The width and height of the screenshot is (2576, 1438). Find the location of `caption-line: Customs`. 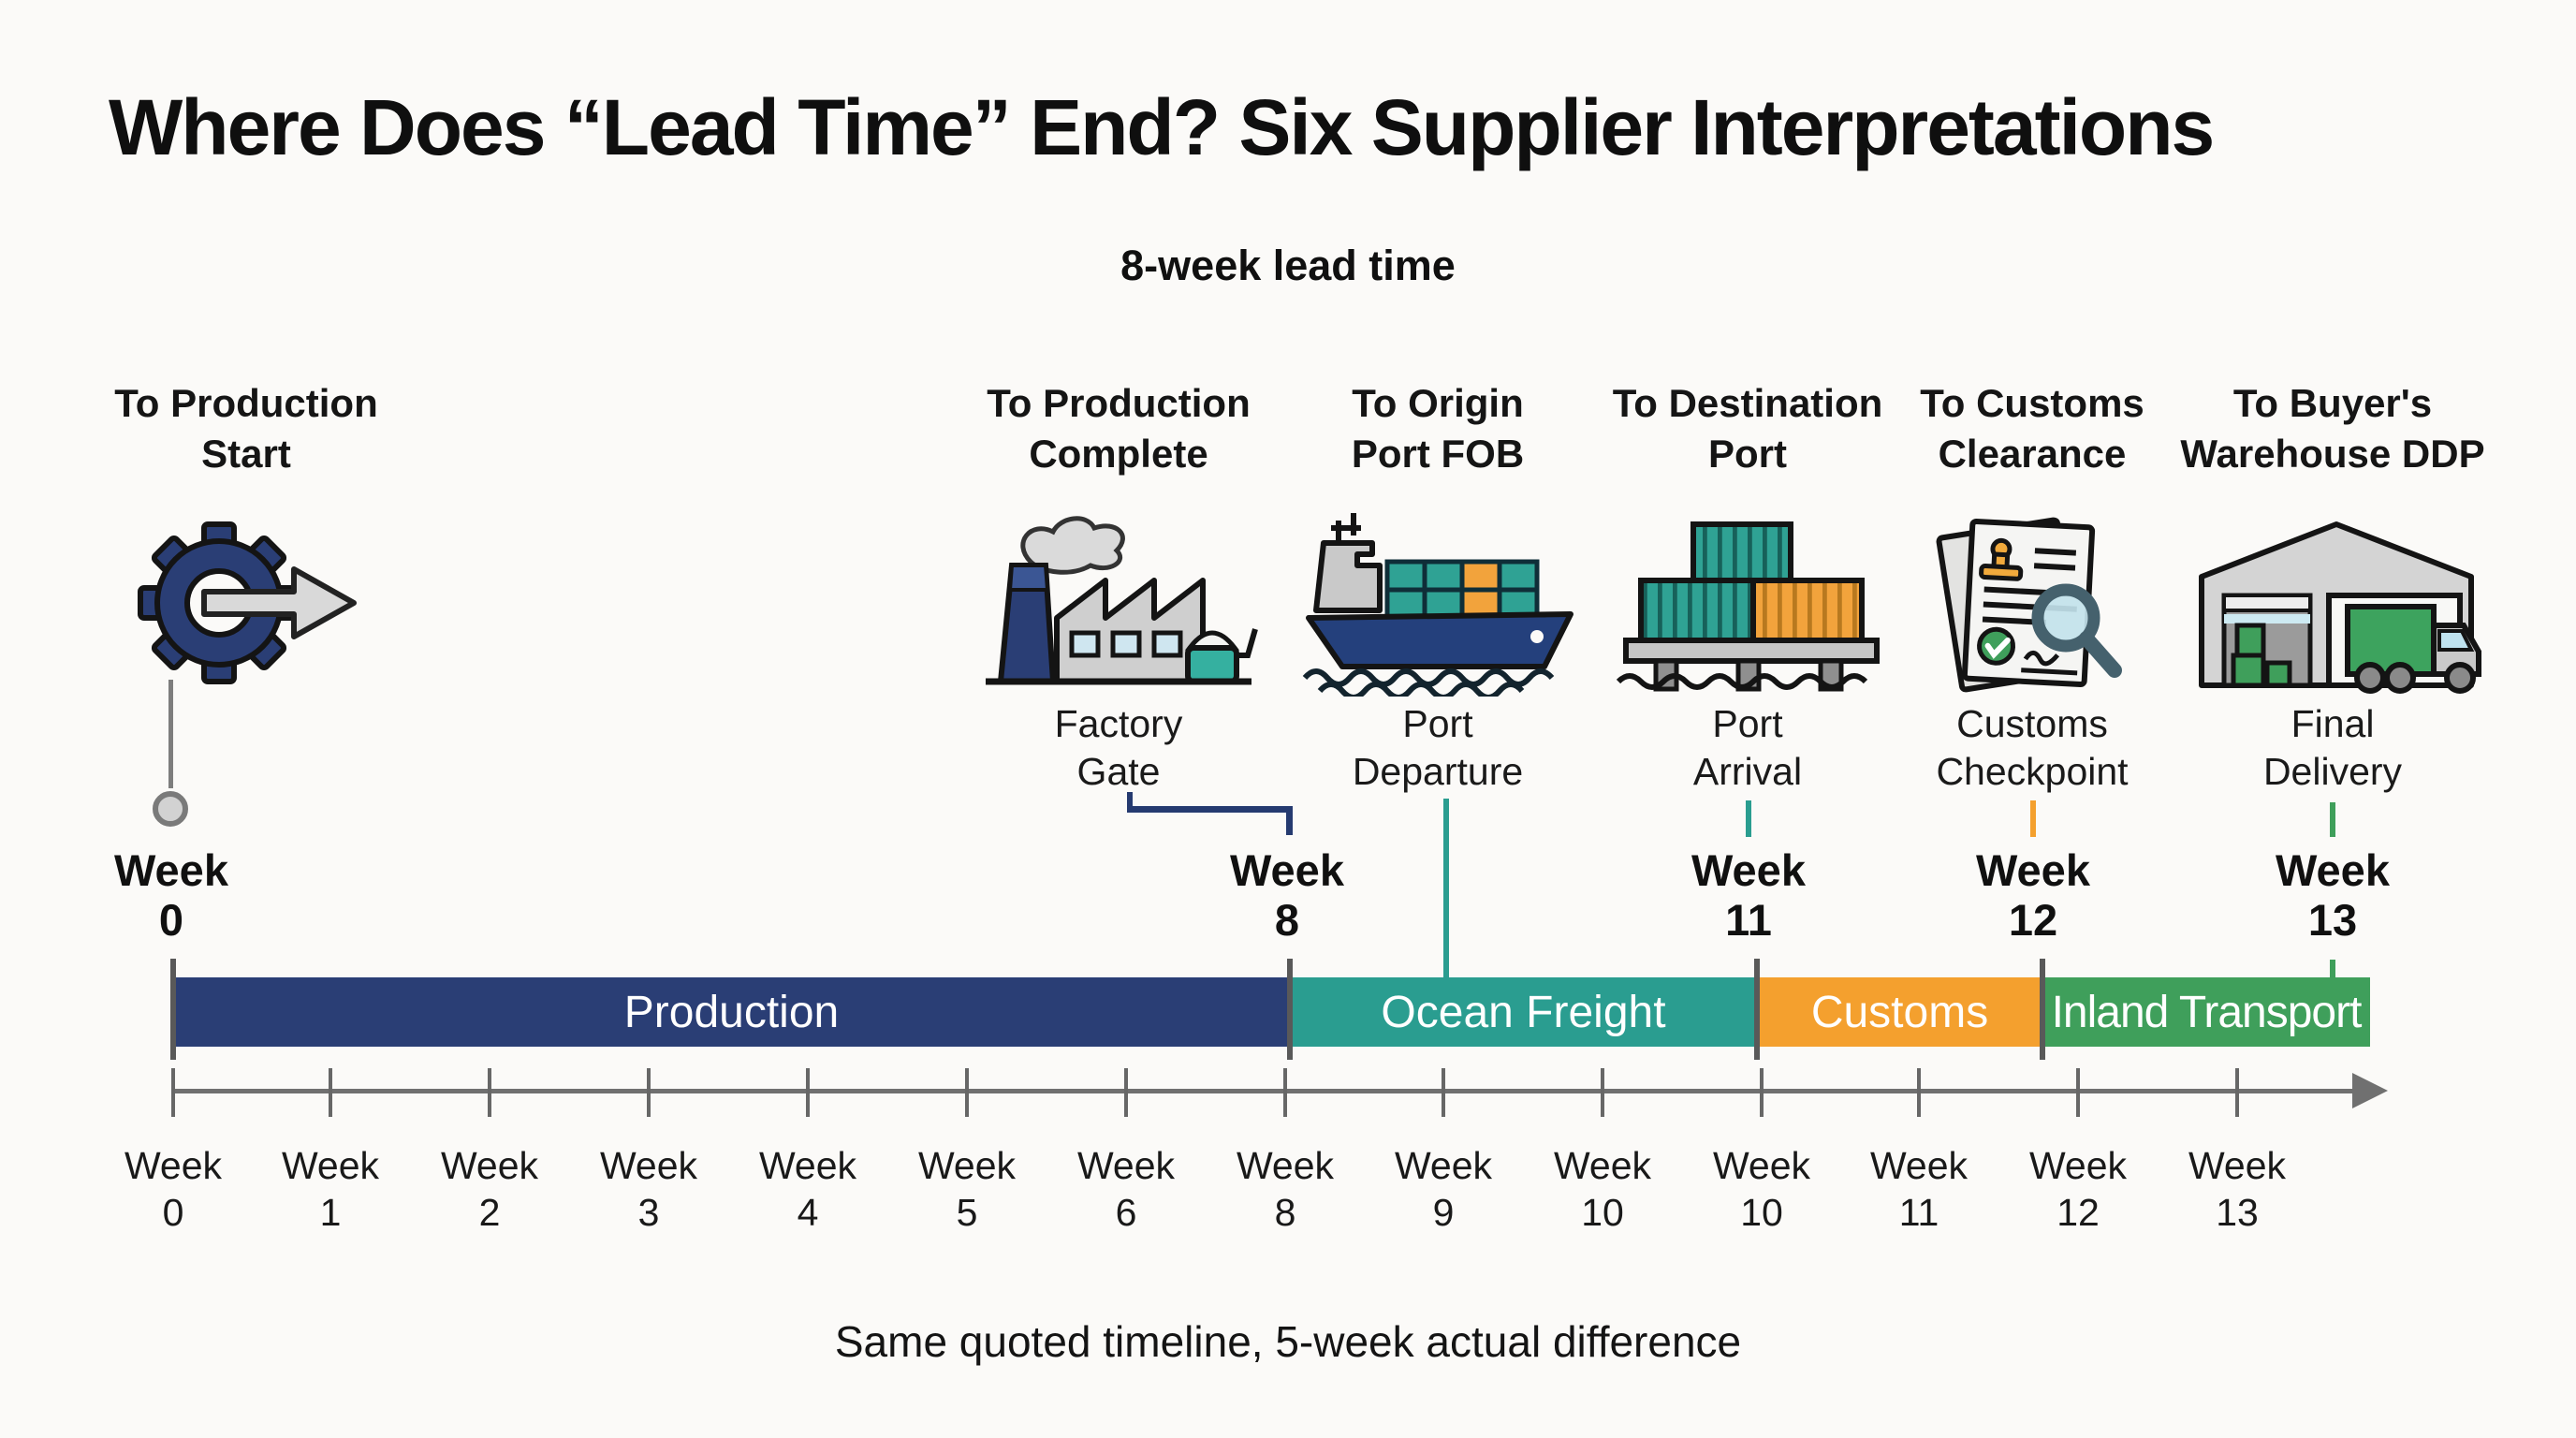

caption-line: Customs is located at coordinates (2032, 723).